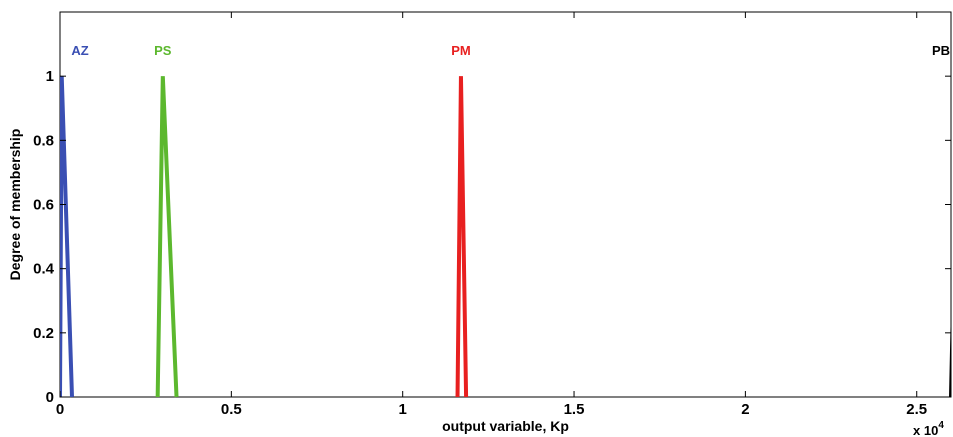  I want to click on series-line-ps, so click(167, 237).